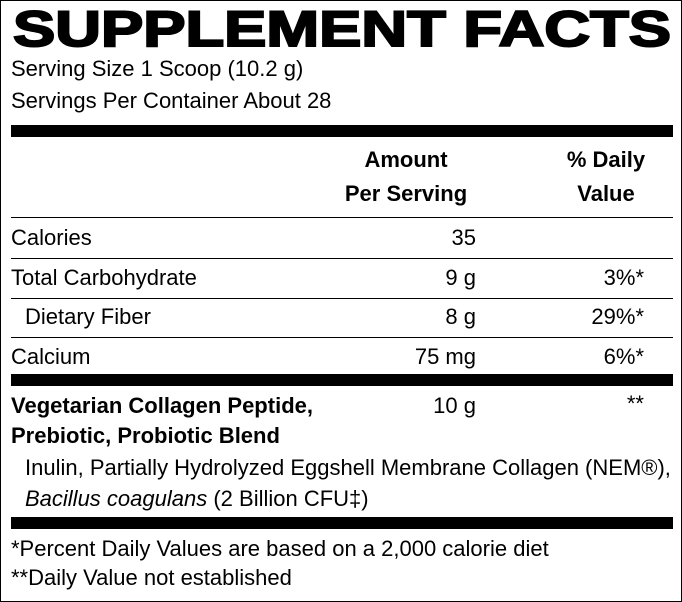 The image size is (682, 602). I want to click on row-name: Dietary Fiber, so click(88, 316).